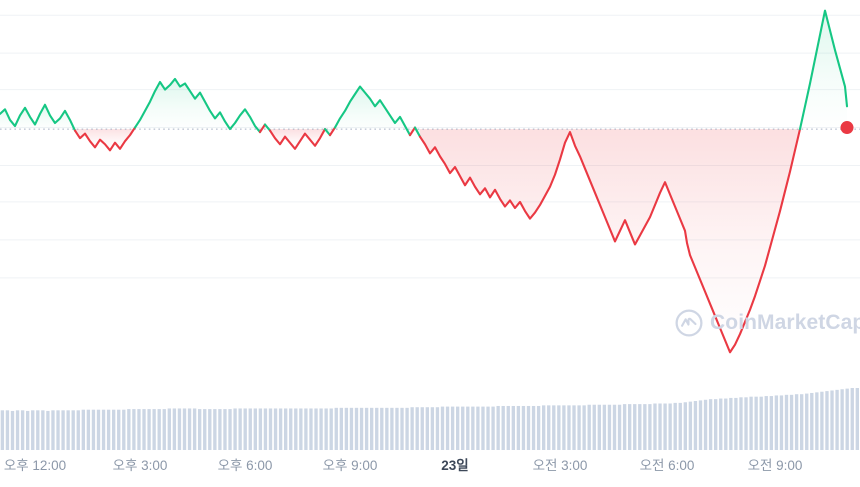  What do you see at coordinates (35, 465) in the screenshot?
I see `x-axis-tick-0: 오후 12:00` at bounding box center [35, 465].